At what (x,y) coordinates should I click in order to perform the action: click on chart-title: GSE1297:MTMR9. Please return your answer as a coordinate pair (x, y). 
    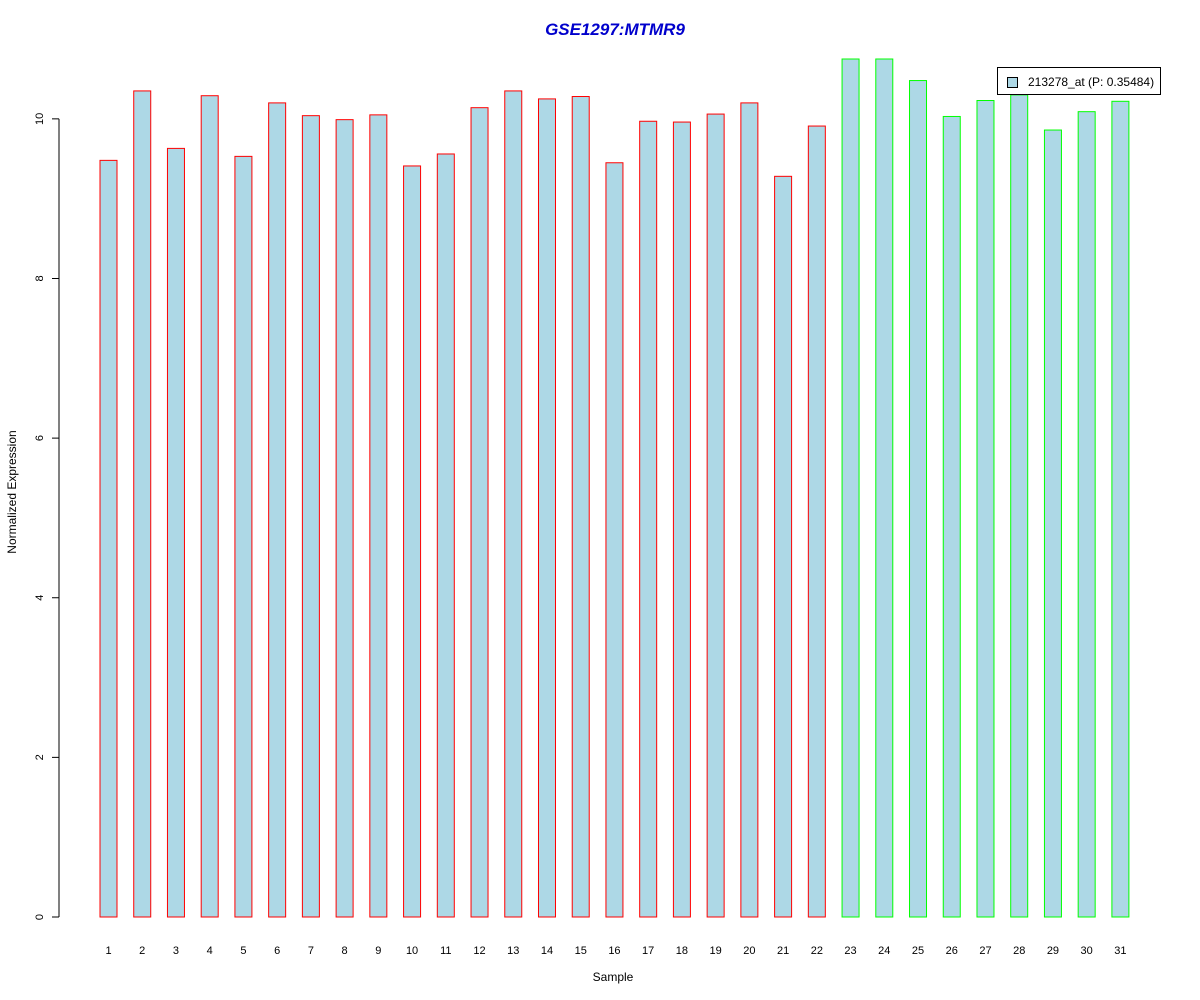
    Looking at the image, I should click on (615, 29).